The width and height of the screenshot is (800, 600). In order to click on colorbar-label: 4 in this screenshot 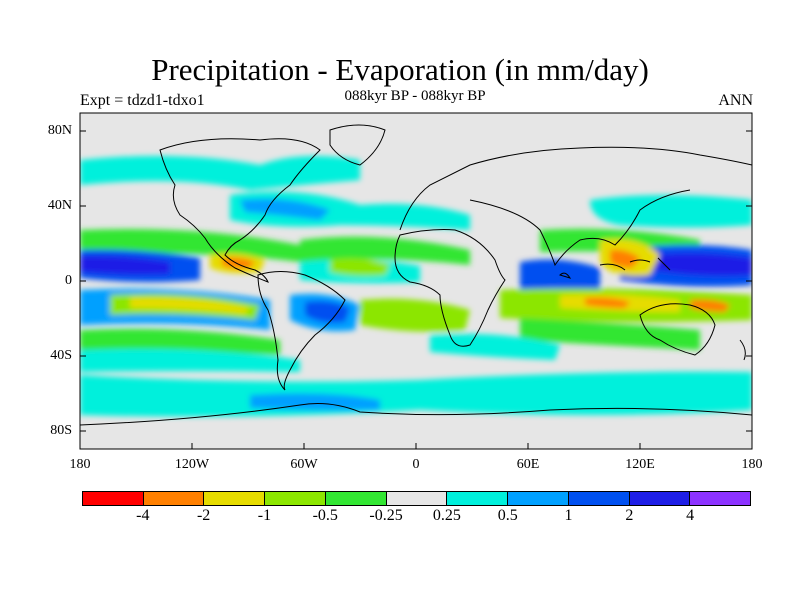, I will do `click(690, 515)`.